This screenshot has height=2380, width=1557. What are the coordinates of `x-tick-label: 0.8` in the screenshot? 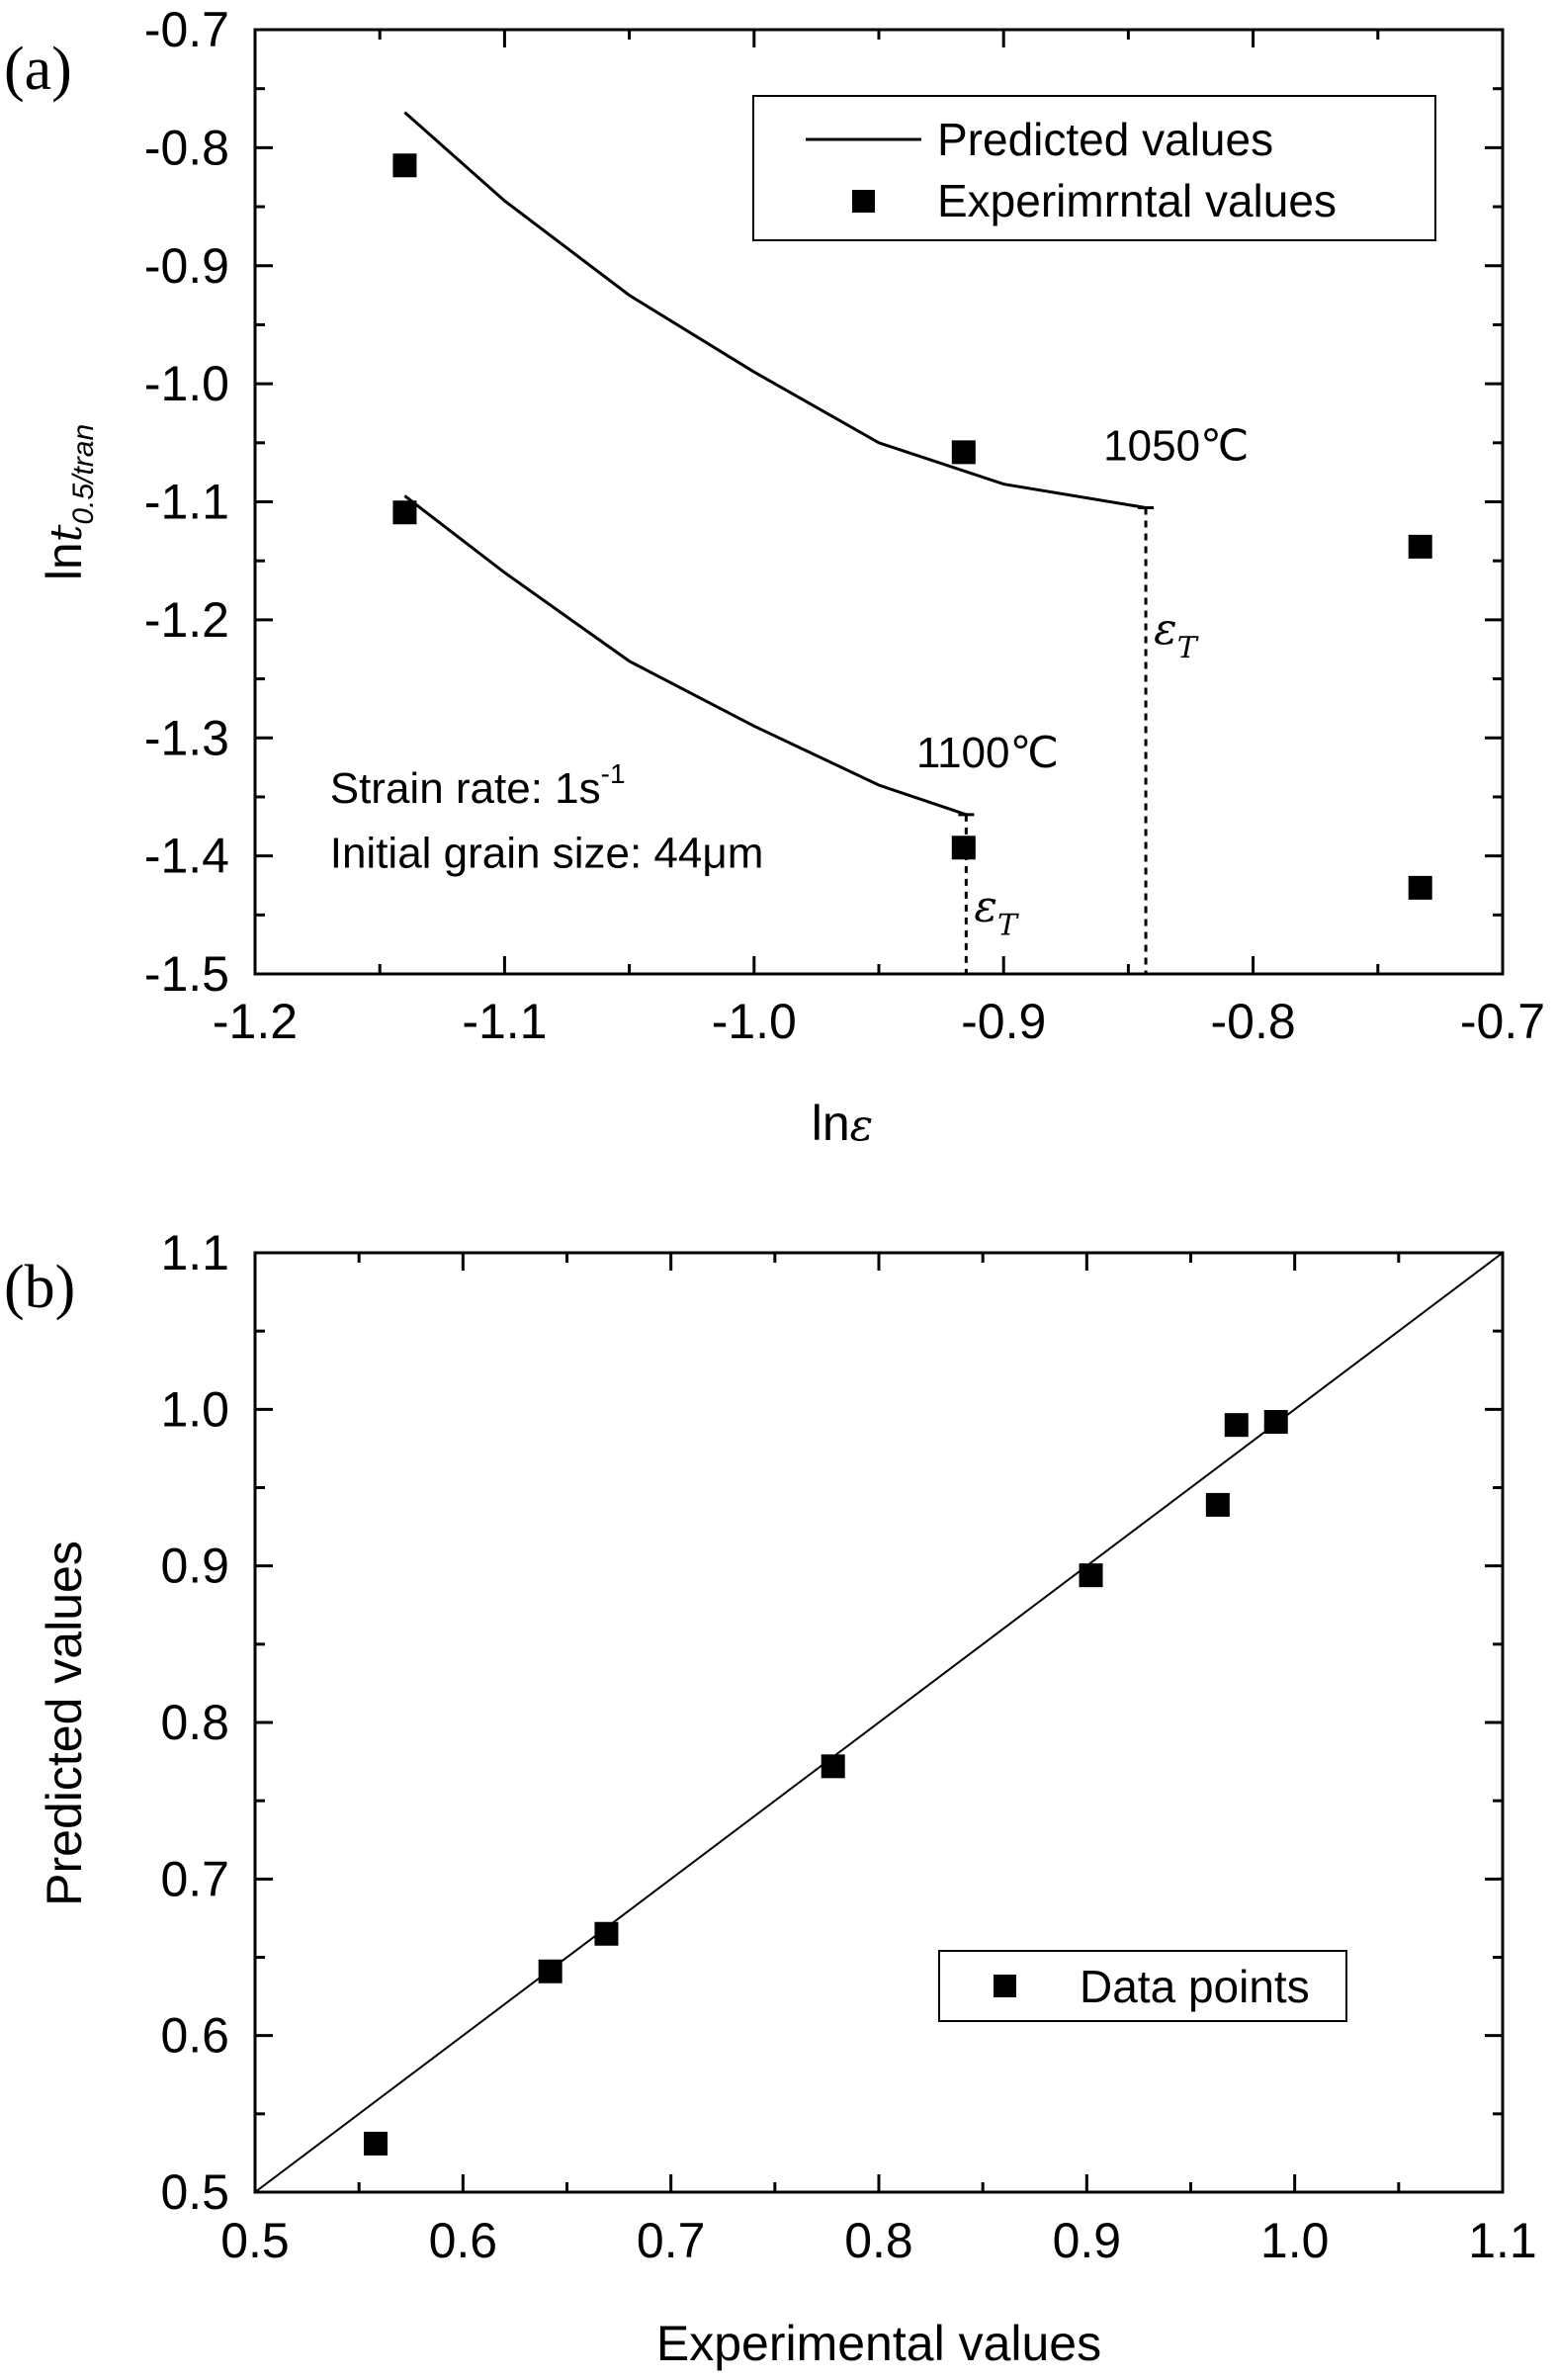 It's located at (878, 2240).